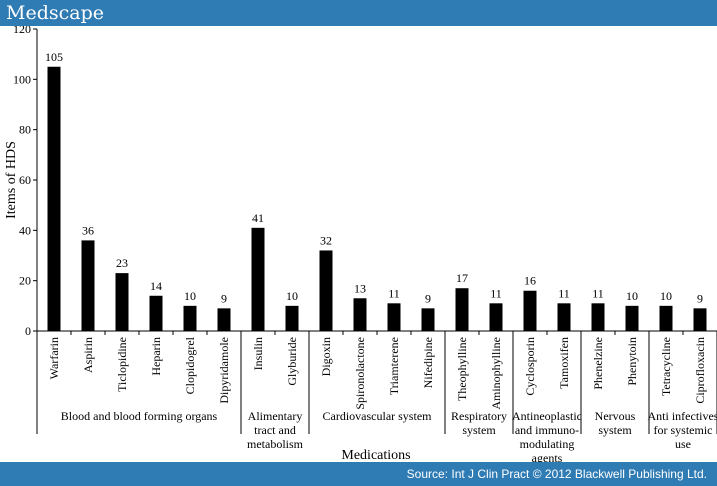 This screenshot has width=717, height=486. I want to click on group-label: Cardiovascular system, so click(378, 416).